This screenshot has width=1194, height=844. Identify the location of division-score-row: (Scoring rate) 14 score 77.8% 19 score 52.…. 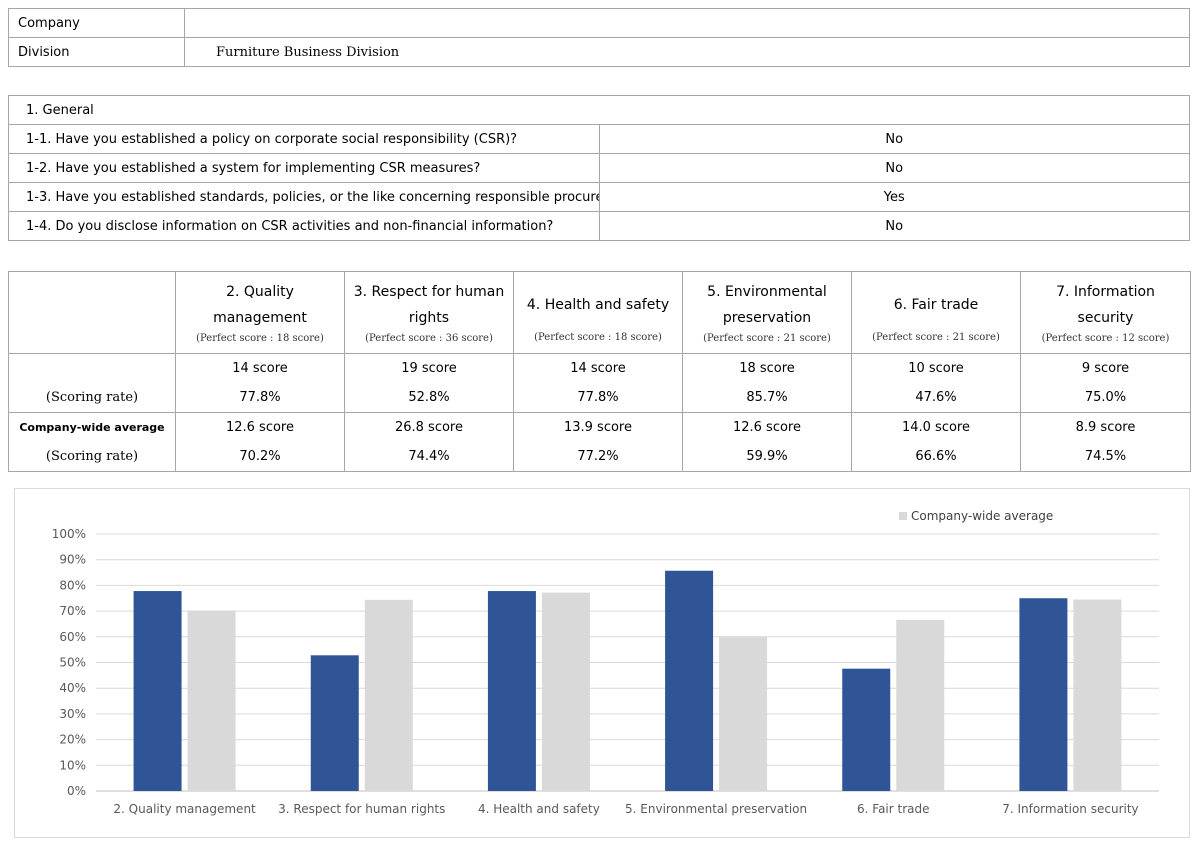
(599, 383).